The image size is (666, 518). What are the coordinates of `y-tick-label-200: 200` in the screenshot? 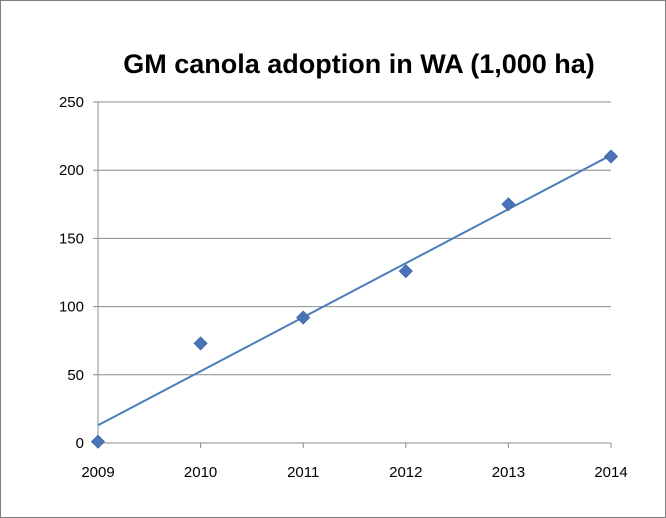 It's located at (71, 170).